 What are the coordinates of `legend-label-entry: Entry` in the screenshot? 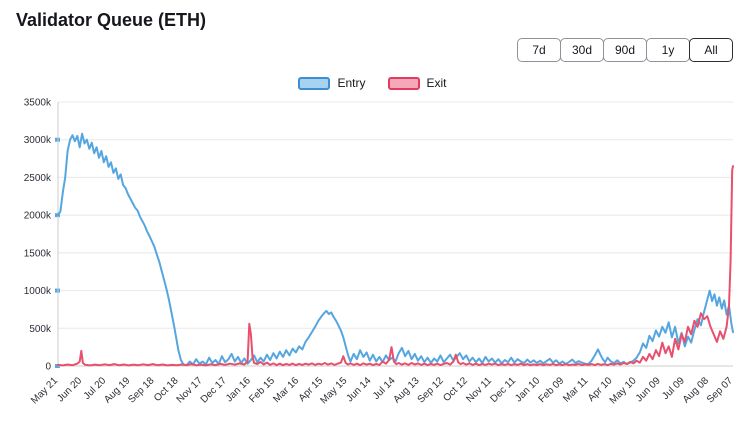 It's located at (351, 83).